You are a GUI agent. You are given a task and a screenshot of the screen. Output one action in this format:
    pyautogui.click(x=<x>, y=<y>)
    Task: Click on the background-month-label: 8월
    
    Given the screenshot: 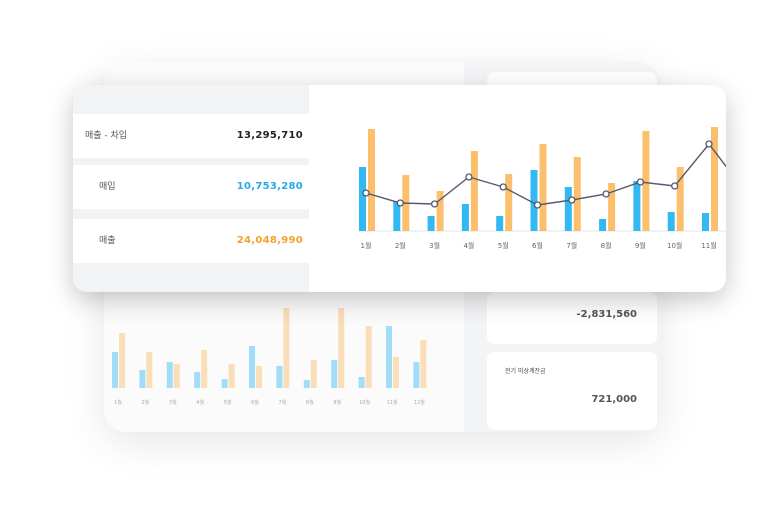 What is the action you would take?
    pyautogui.click(x=310, y=402)
    